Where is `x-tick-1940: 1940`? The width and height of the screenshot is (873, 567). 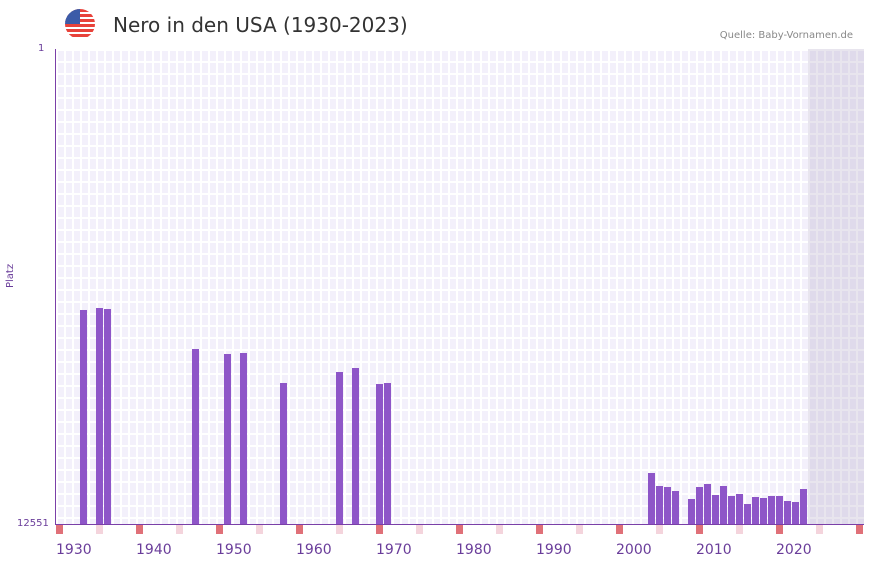 x-tick-1940: 1940 is located at coordinates (154, 550).